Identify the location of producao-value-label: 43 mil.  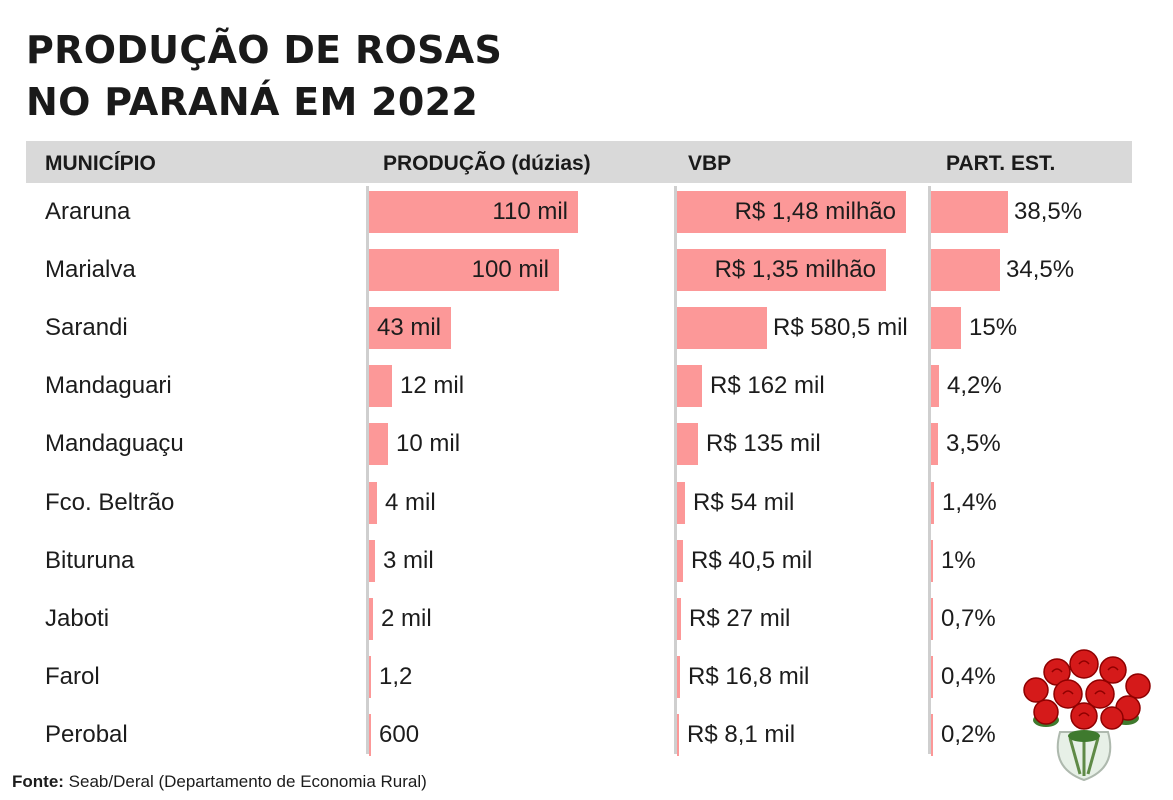
(408, 327).